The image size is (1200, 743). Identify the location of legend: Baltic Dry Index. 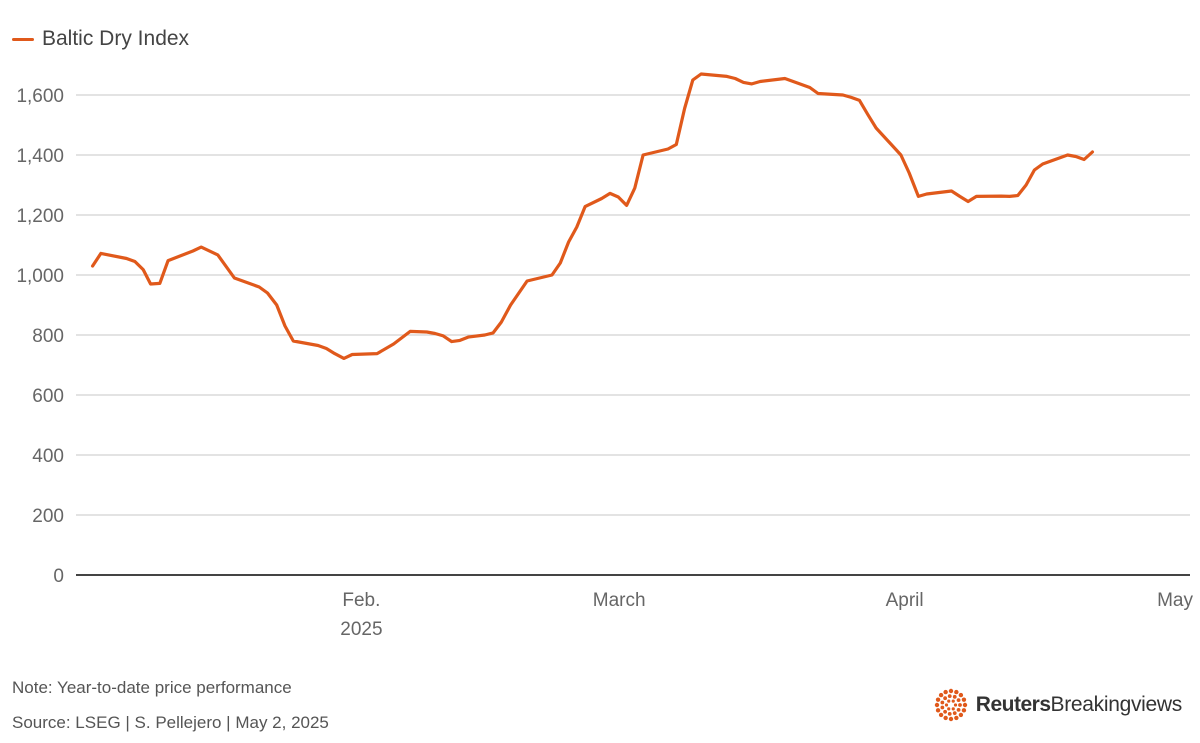
(100, 39).